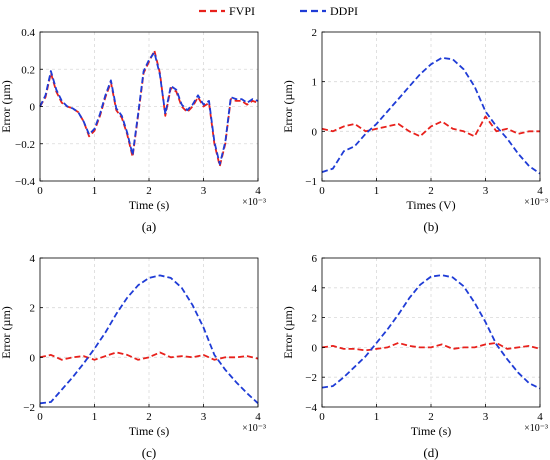 Image resolution: width=550 pixels, height=460 pixels. I want to click on y-tick-label: −0.4, so click(25, 182).